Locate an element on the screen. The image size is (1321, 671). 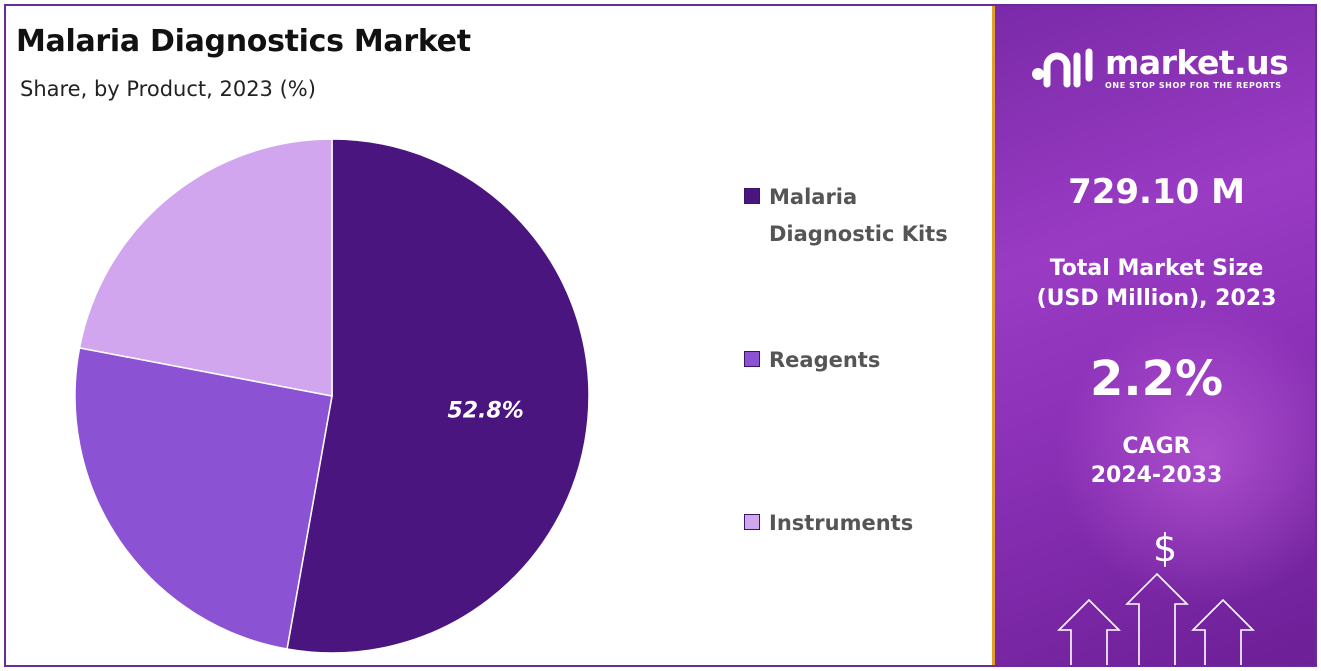
dollar-icon: $ is located at coordinates (1165, 548).